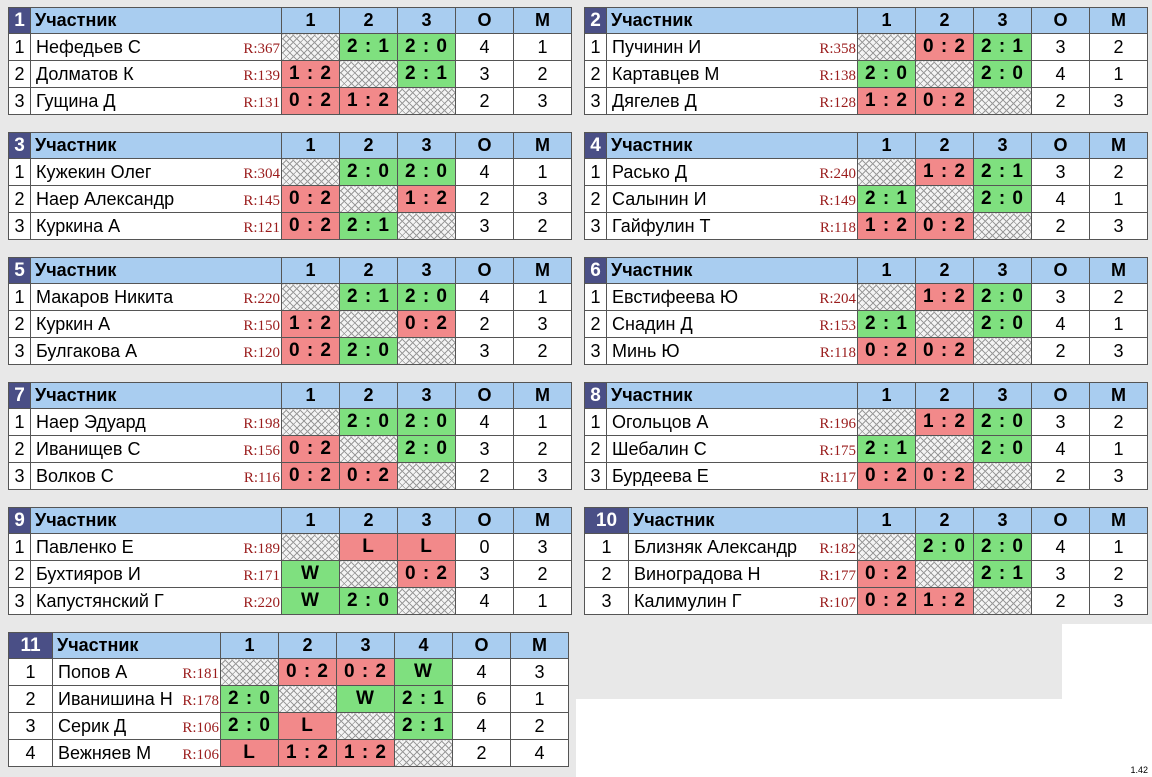 This screenshot has width=1152, height=777. What do you see at coordinates (94, 171) in the screenshot?
I see `player-name: Кужекин Олег` at bounding box center [94, 171].